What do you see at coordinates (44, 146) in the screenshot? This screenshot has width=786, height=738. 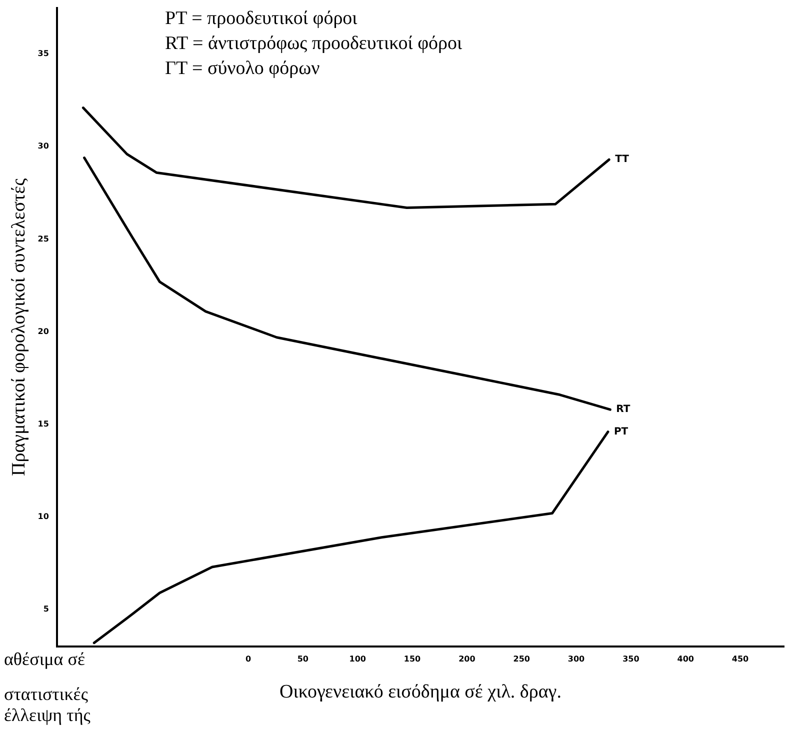 I see `y-tick-label: 30` at bounding box center [44, 146].